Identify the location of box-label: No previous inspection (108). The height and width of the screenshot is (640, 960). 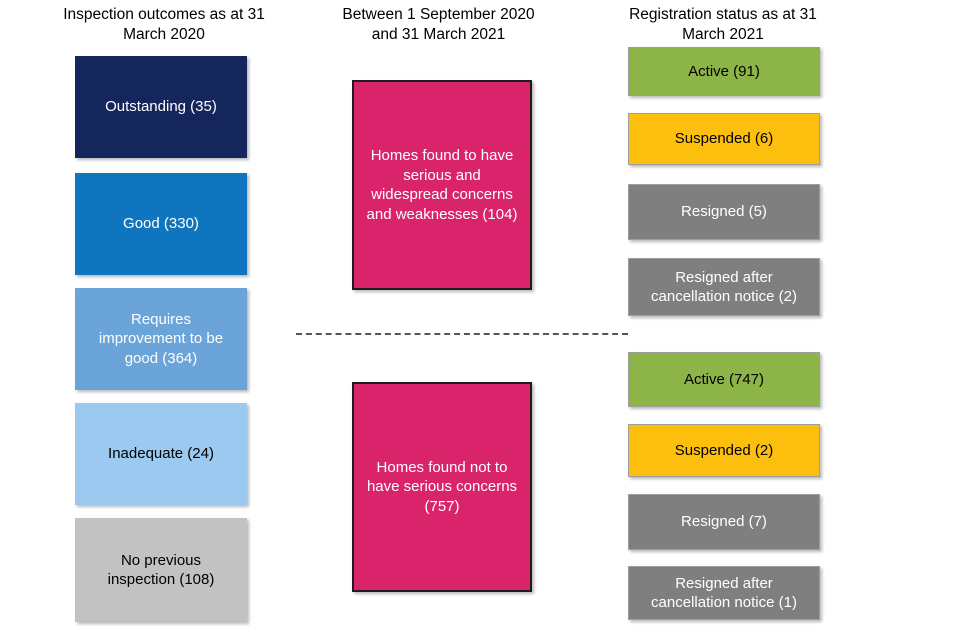
(161, 570).